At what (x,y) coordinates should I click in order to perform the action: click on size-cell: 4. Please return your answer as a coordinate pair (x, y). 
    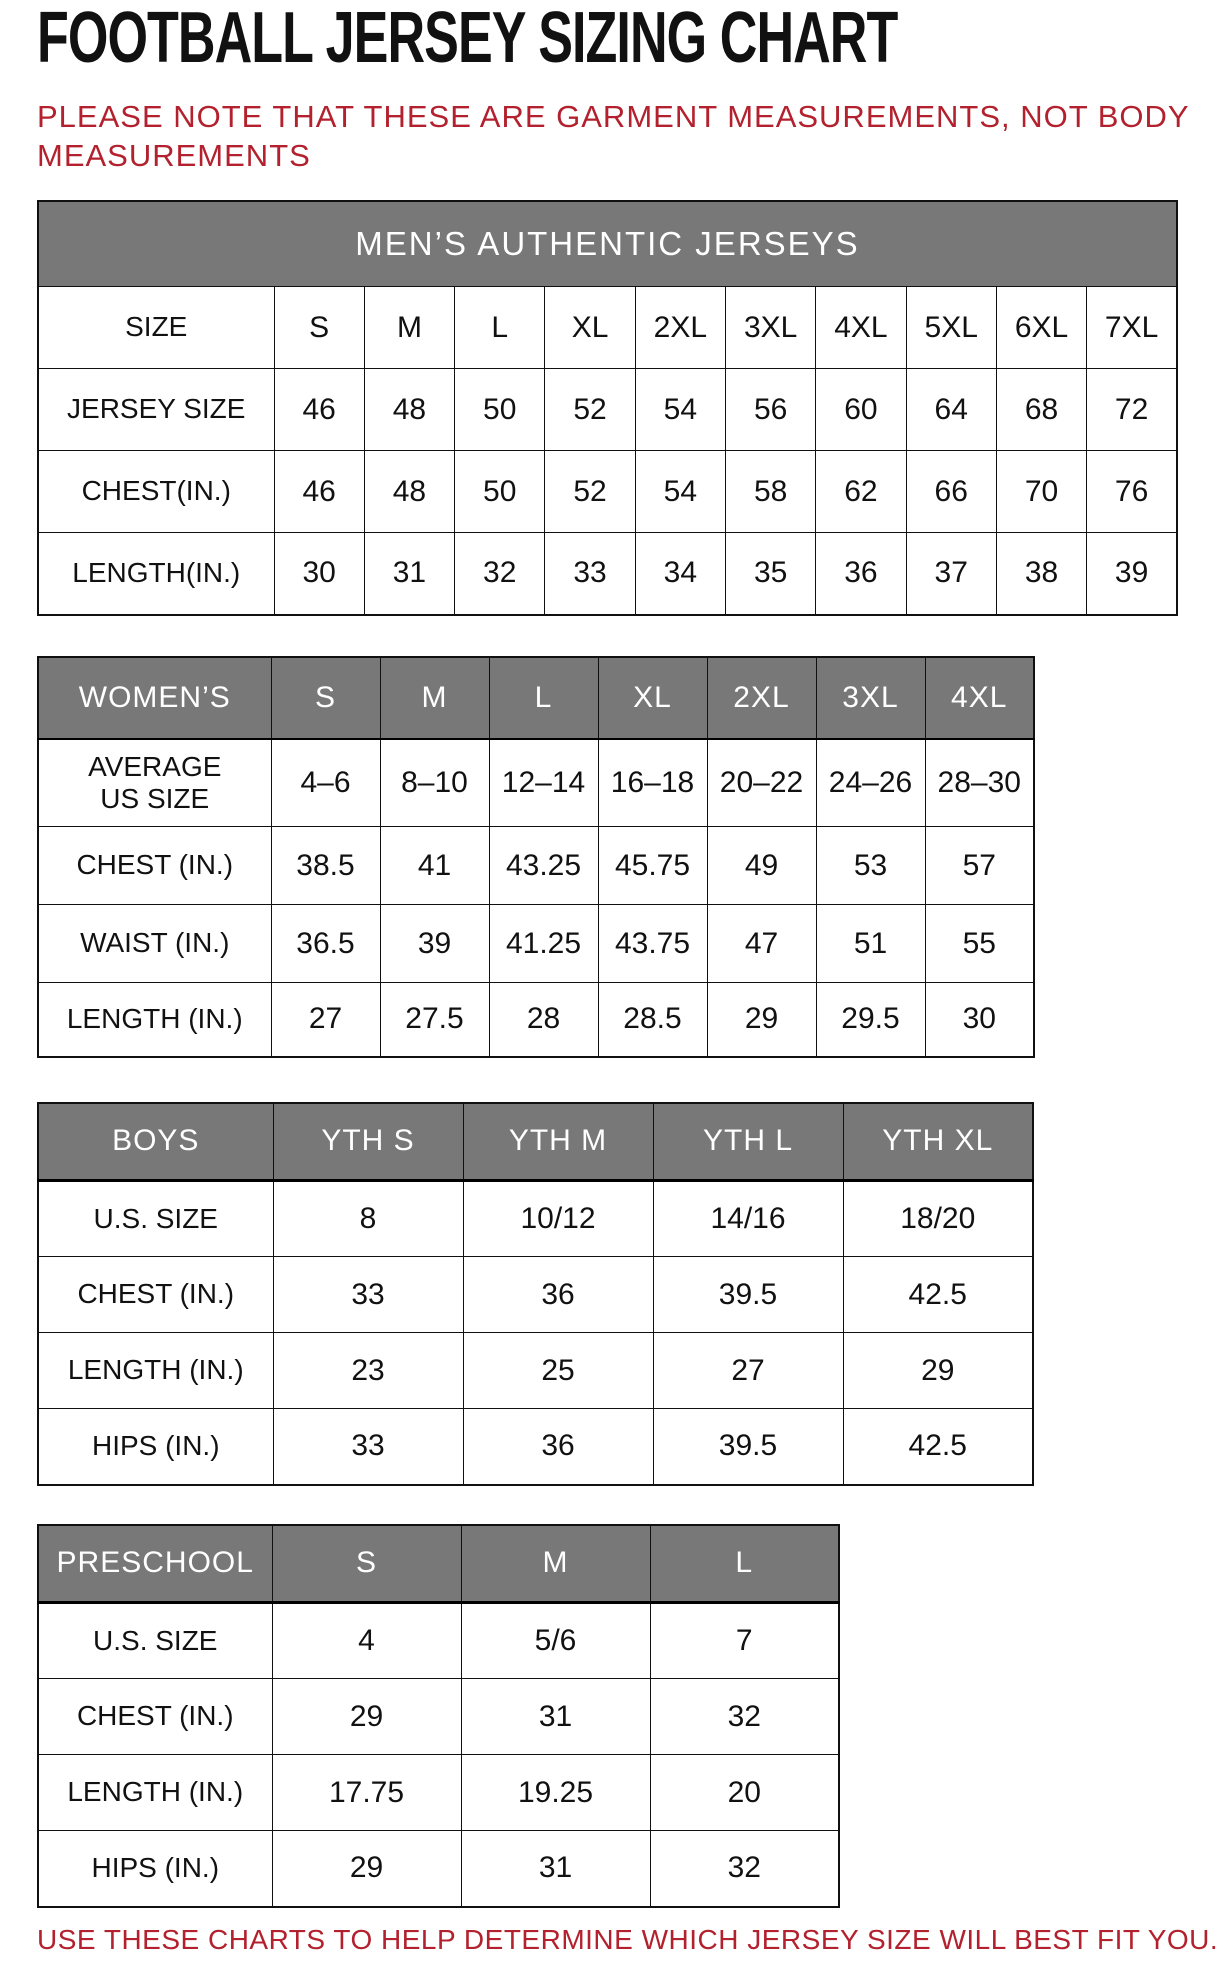
    Looking at the image, I should click on (366, 1640).